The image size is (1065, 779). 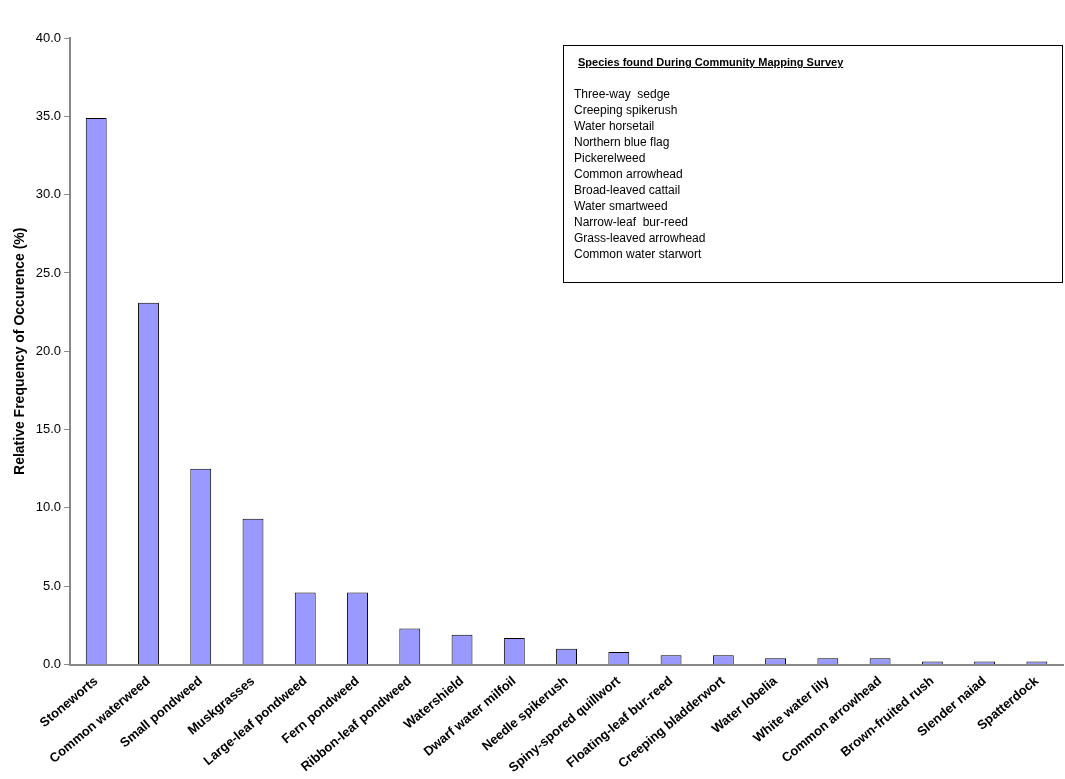 I want to click on y-tick-label: 25.0, so click(x=48, y=272).